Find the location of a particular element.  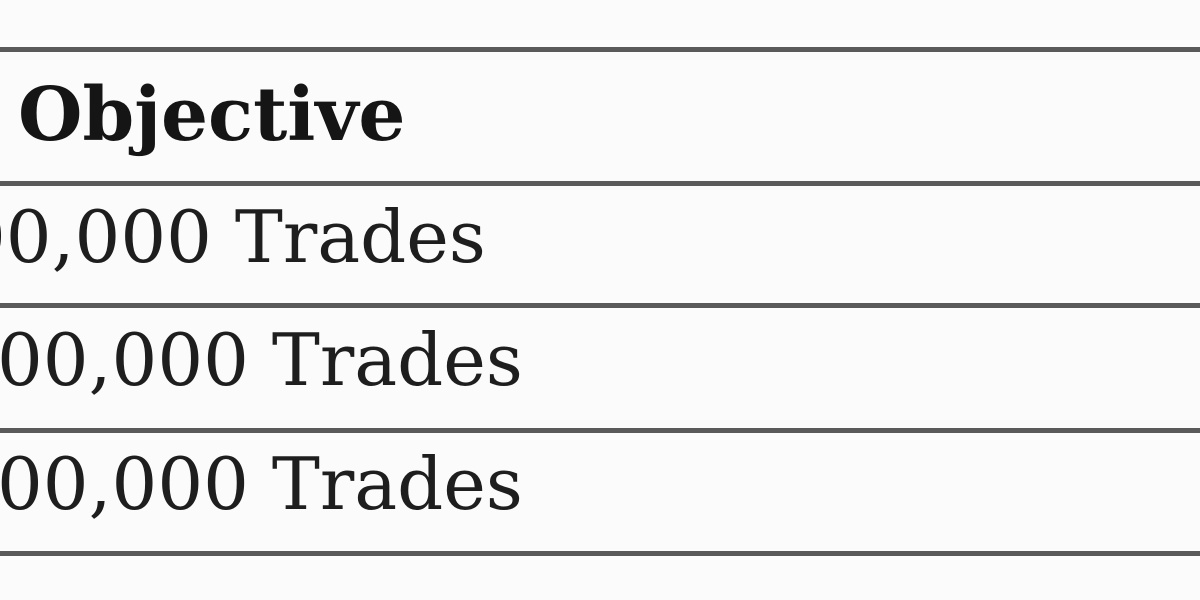

table-top-border is located at coordinates (600, 49).